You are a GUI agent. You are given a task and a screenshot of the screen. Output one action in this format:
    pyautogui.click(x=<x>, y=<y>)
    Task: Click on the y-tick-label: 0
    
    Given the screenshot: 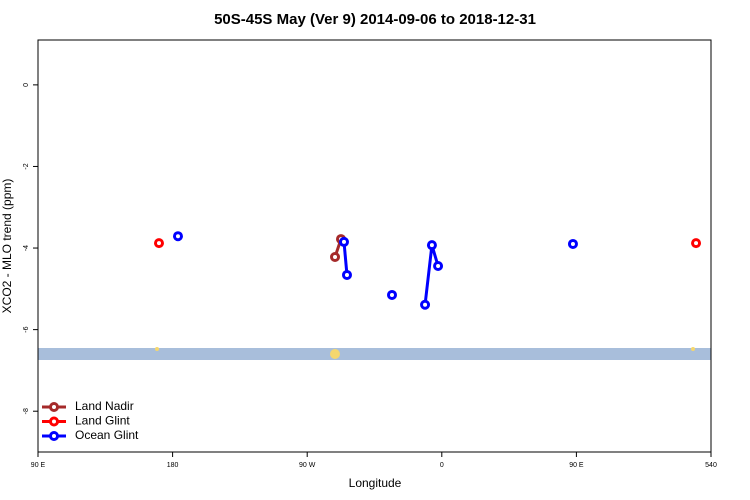 What is the action you would take?
    pyautogui.click(x=26, y=85)
    